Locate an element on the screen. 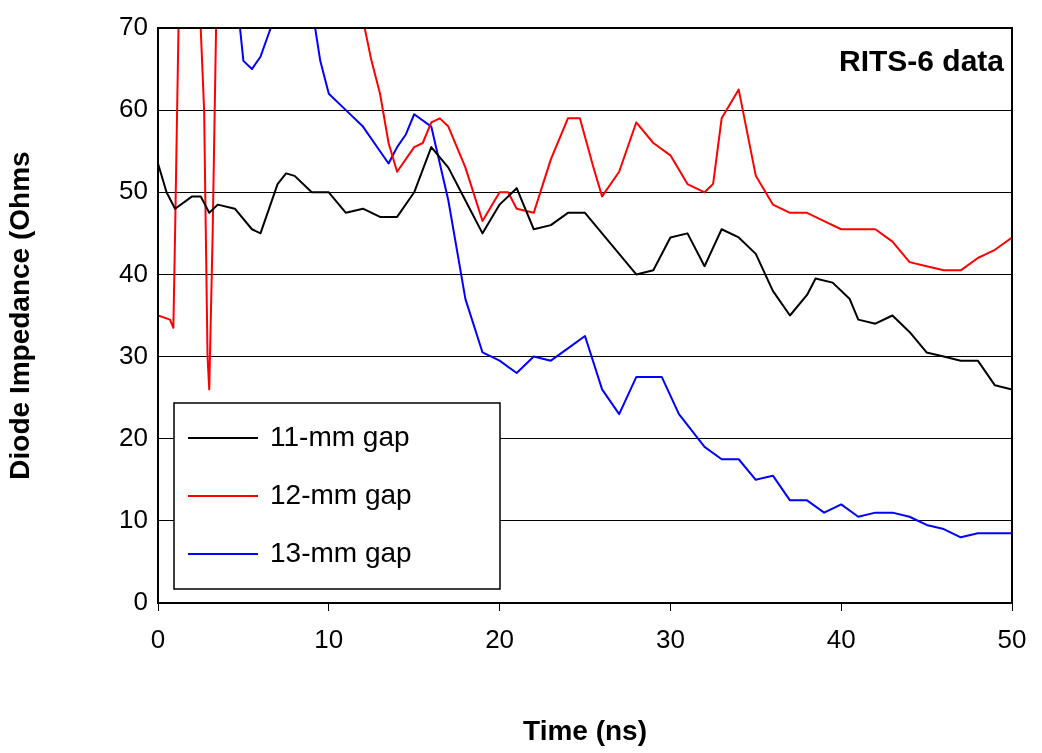 This screenshot has height=753, width=1042. x-tick-label: 10 is located at coordinates (329, 638).